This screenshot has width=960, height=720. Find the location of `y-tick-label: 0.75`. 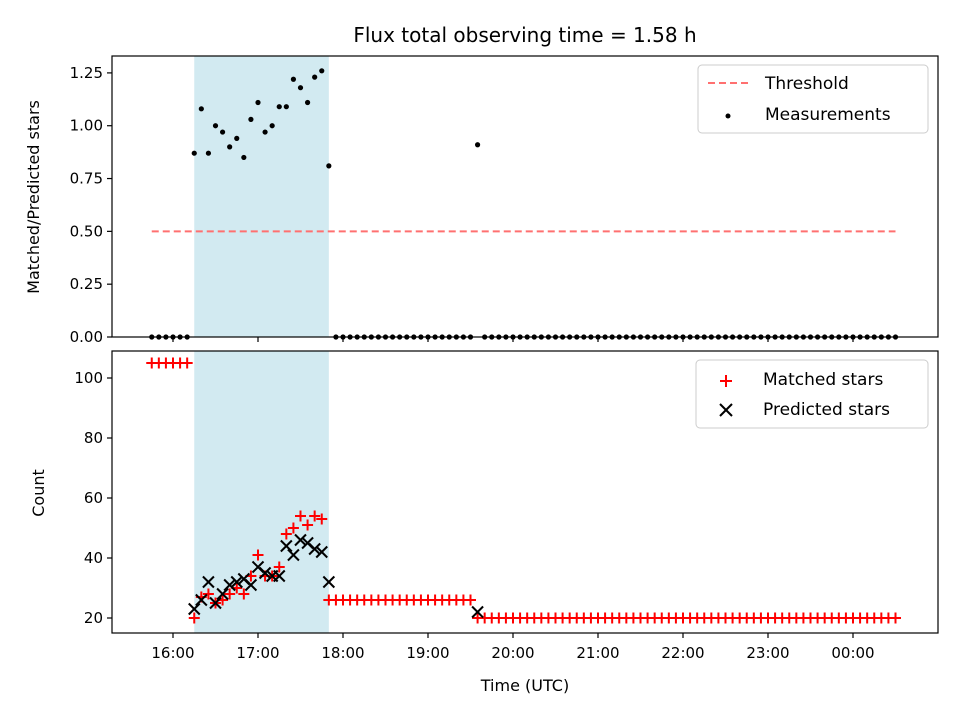

y-tick-label: 0.75 is located at coordinates (86, 179).